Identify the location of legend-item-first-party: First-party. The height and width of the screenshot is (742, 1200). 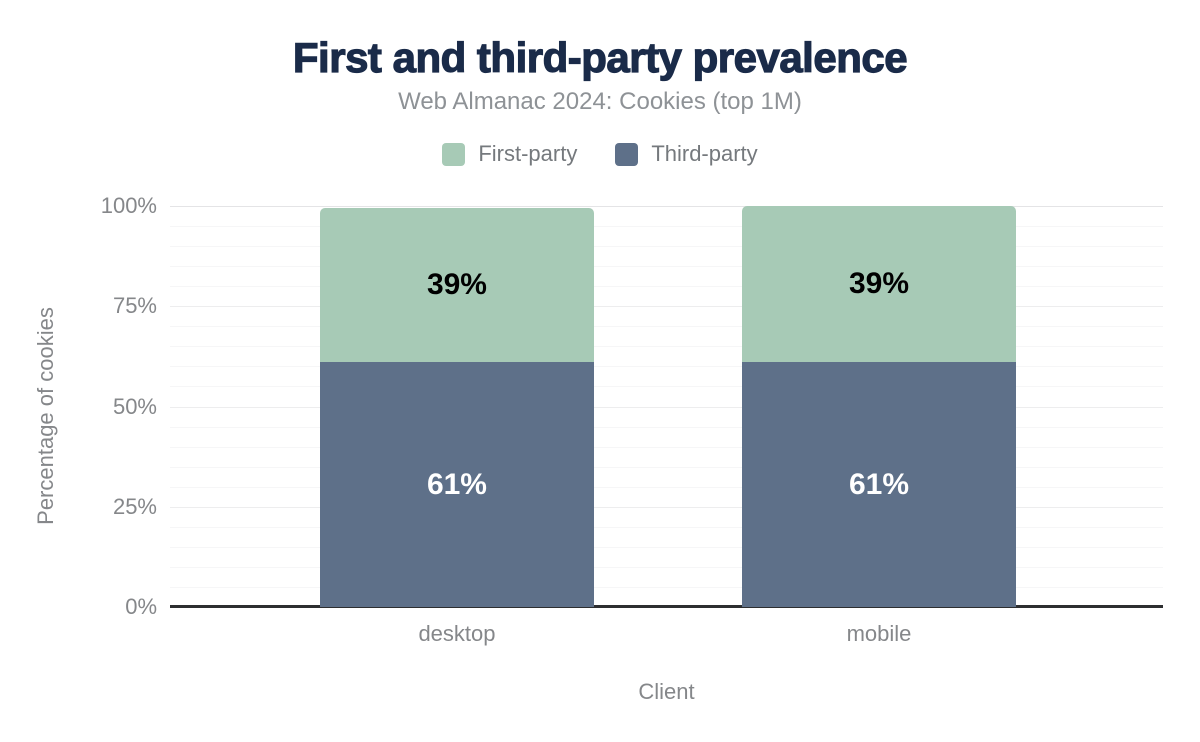
(509, 154).